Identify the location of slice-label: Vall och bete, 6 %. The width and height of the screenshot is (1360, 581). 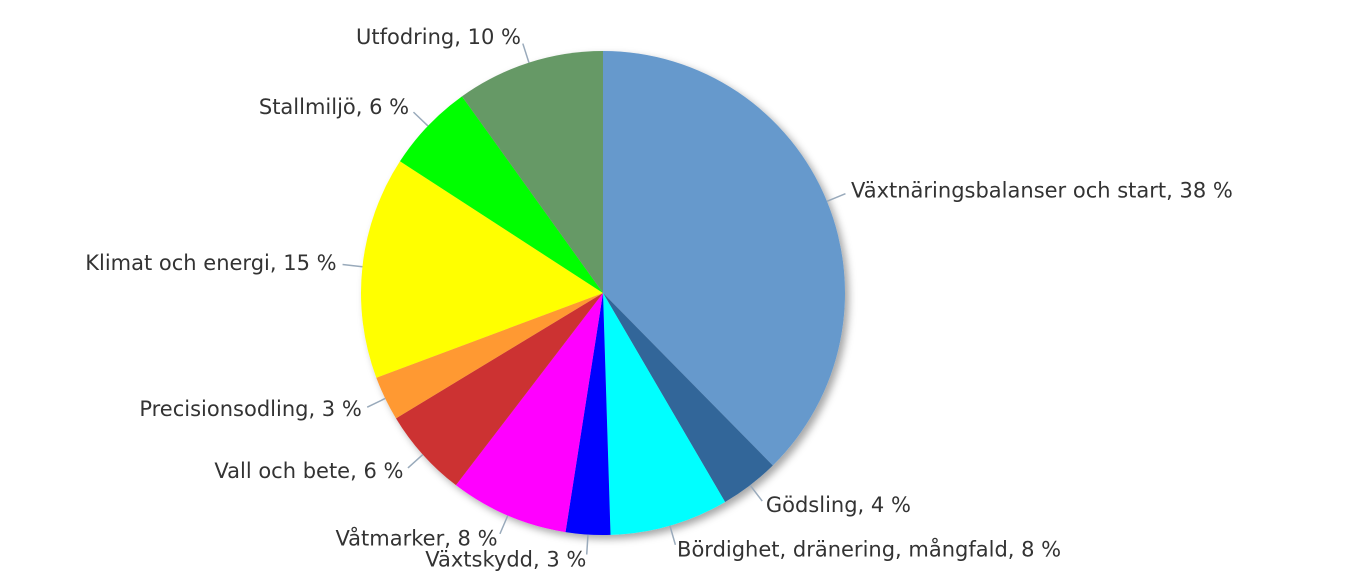
(308, 471).